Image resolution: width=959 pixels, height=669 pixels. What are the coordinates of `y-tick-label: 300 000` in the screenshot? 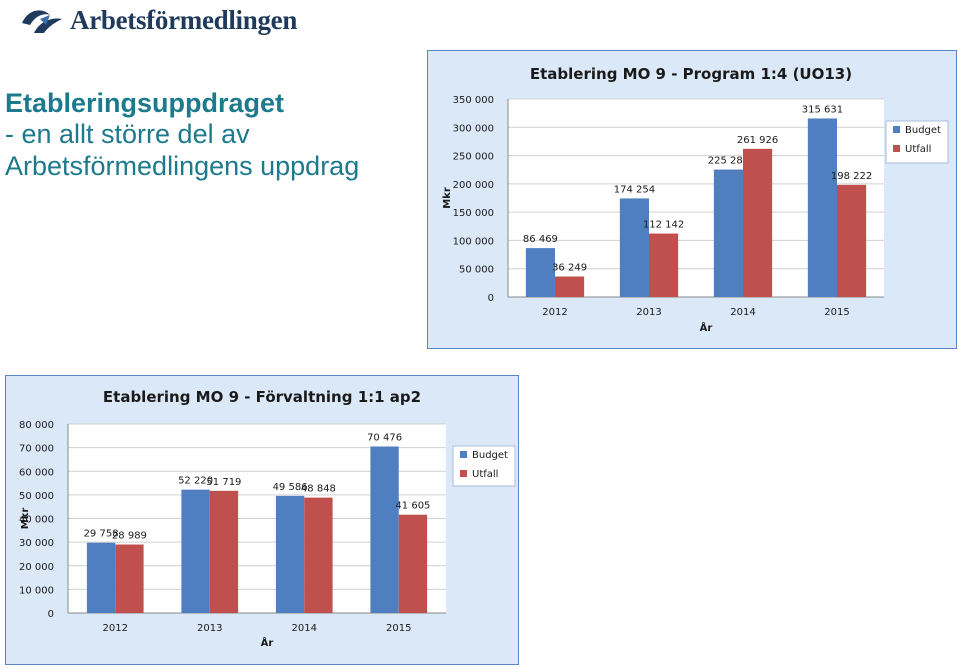 It's located at (473, 128).